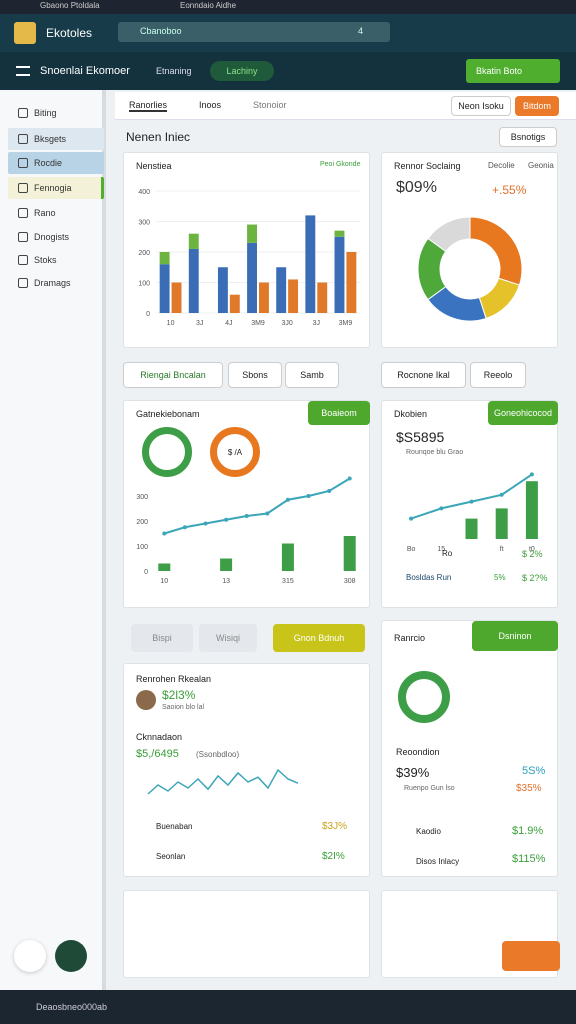  I want to click on x-tick-label: 308, so click(350, 581).